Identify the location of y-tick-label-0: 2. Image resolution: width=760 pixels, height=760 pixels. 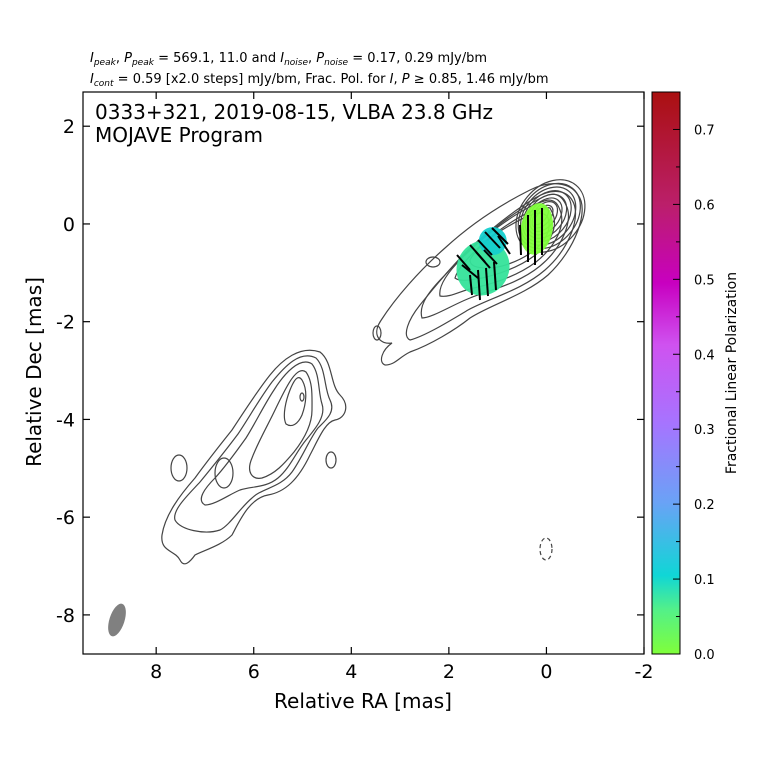
(69, 127).